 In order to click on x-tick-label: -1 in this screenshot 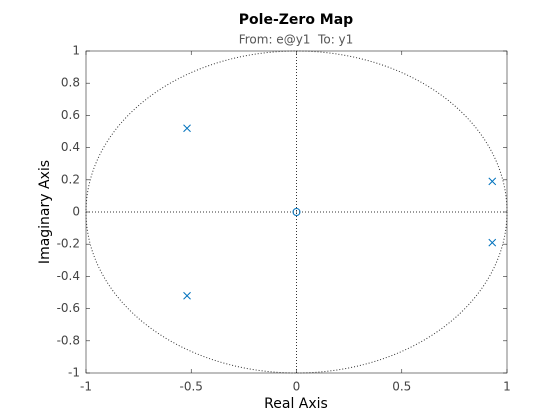, I will do `click(86, 387)`.